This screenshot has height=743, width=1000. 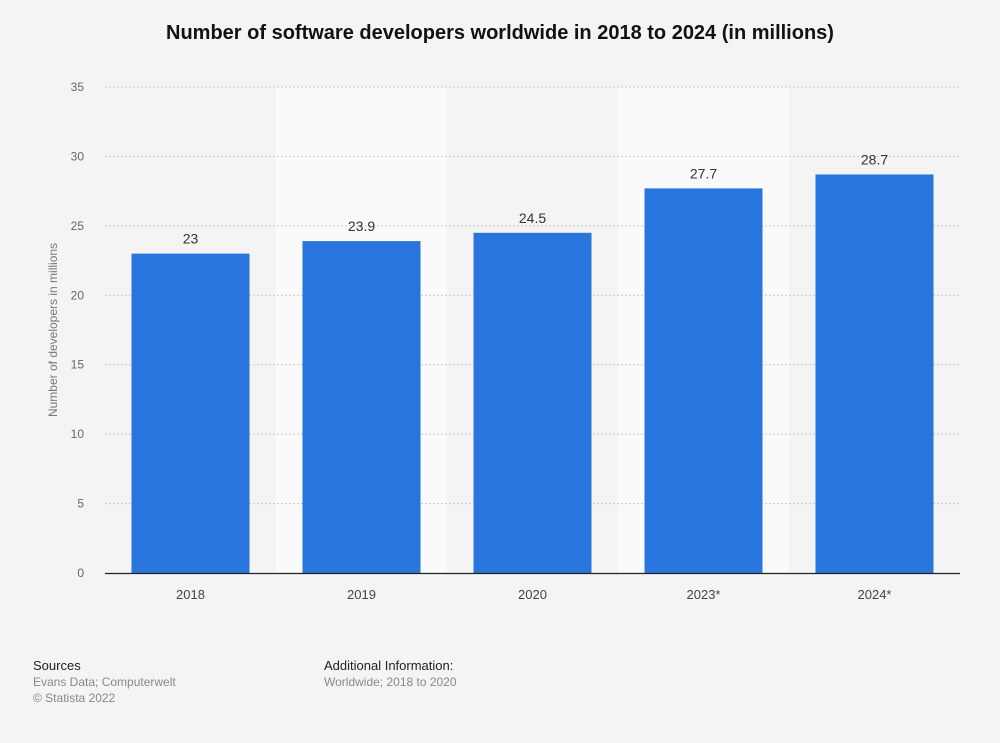 I want to click on y-tick-label: 5, so click(x=80, y=504).